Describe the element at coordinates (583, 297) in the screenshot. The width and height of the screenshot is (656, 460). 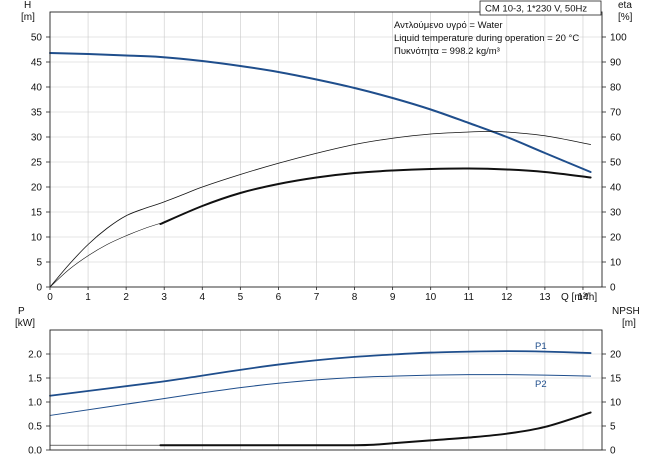
I see `x-tick-14: 14` at that location.